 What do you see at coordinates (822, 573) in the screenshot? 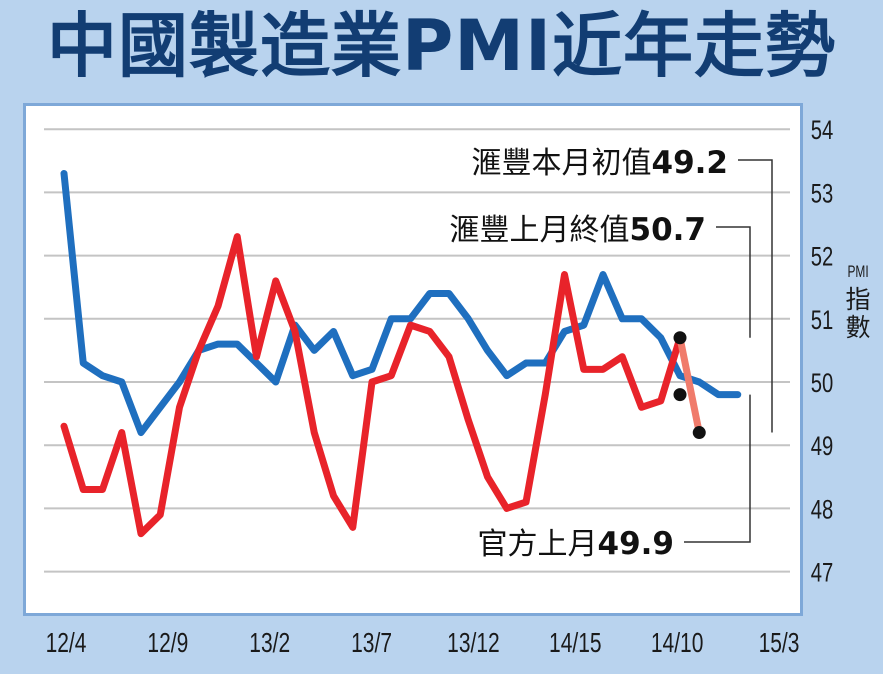
I see `y-tick-label: 47` at bounding box center [822, 573].